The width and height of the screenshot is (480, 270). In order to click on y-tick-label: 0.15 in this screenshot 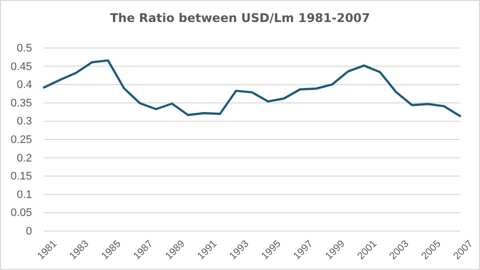, I will do `click(21, 176)`.